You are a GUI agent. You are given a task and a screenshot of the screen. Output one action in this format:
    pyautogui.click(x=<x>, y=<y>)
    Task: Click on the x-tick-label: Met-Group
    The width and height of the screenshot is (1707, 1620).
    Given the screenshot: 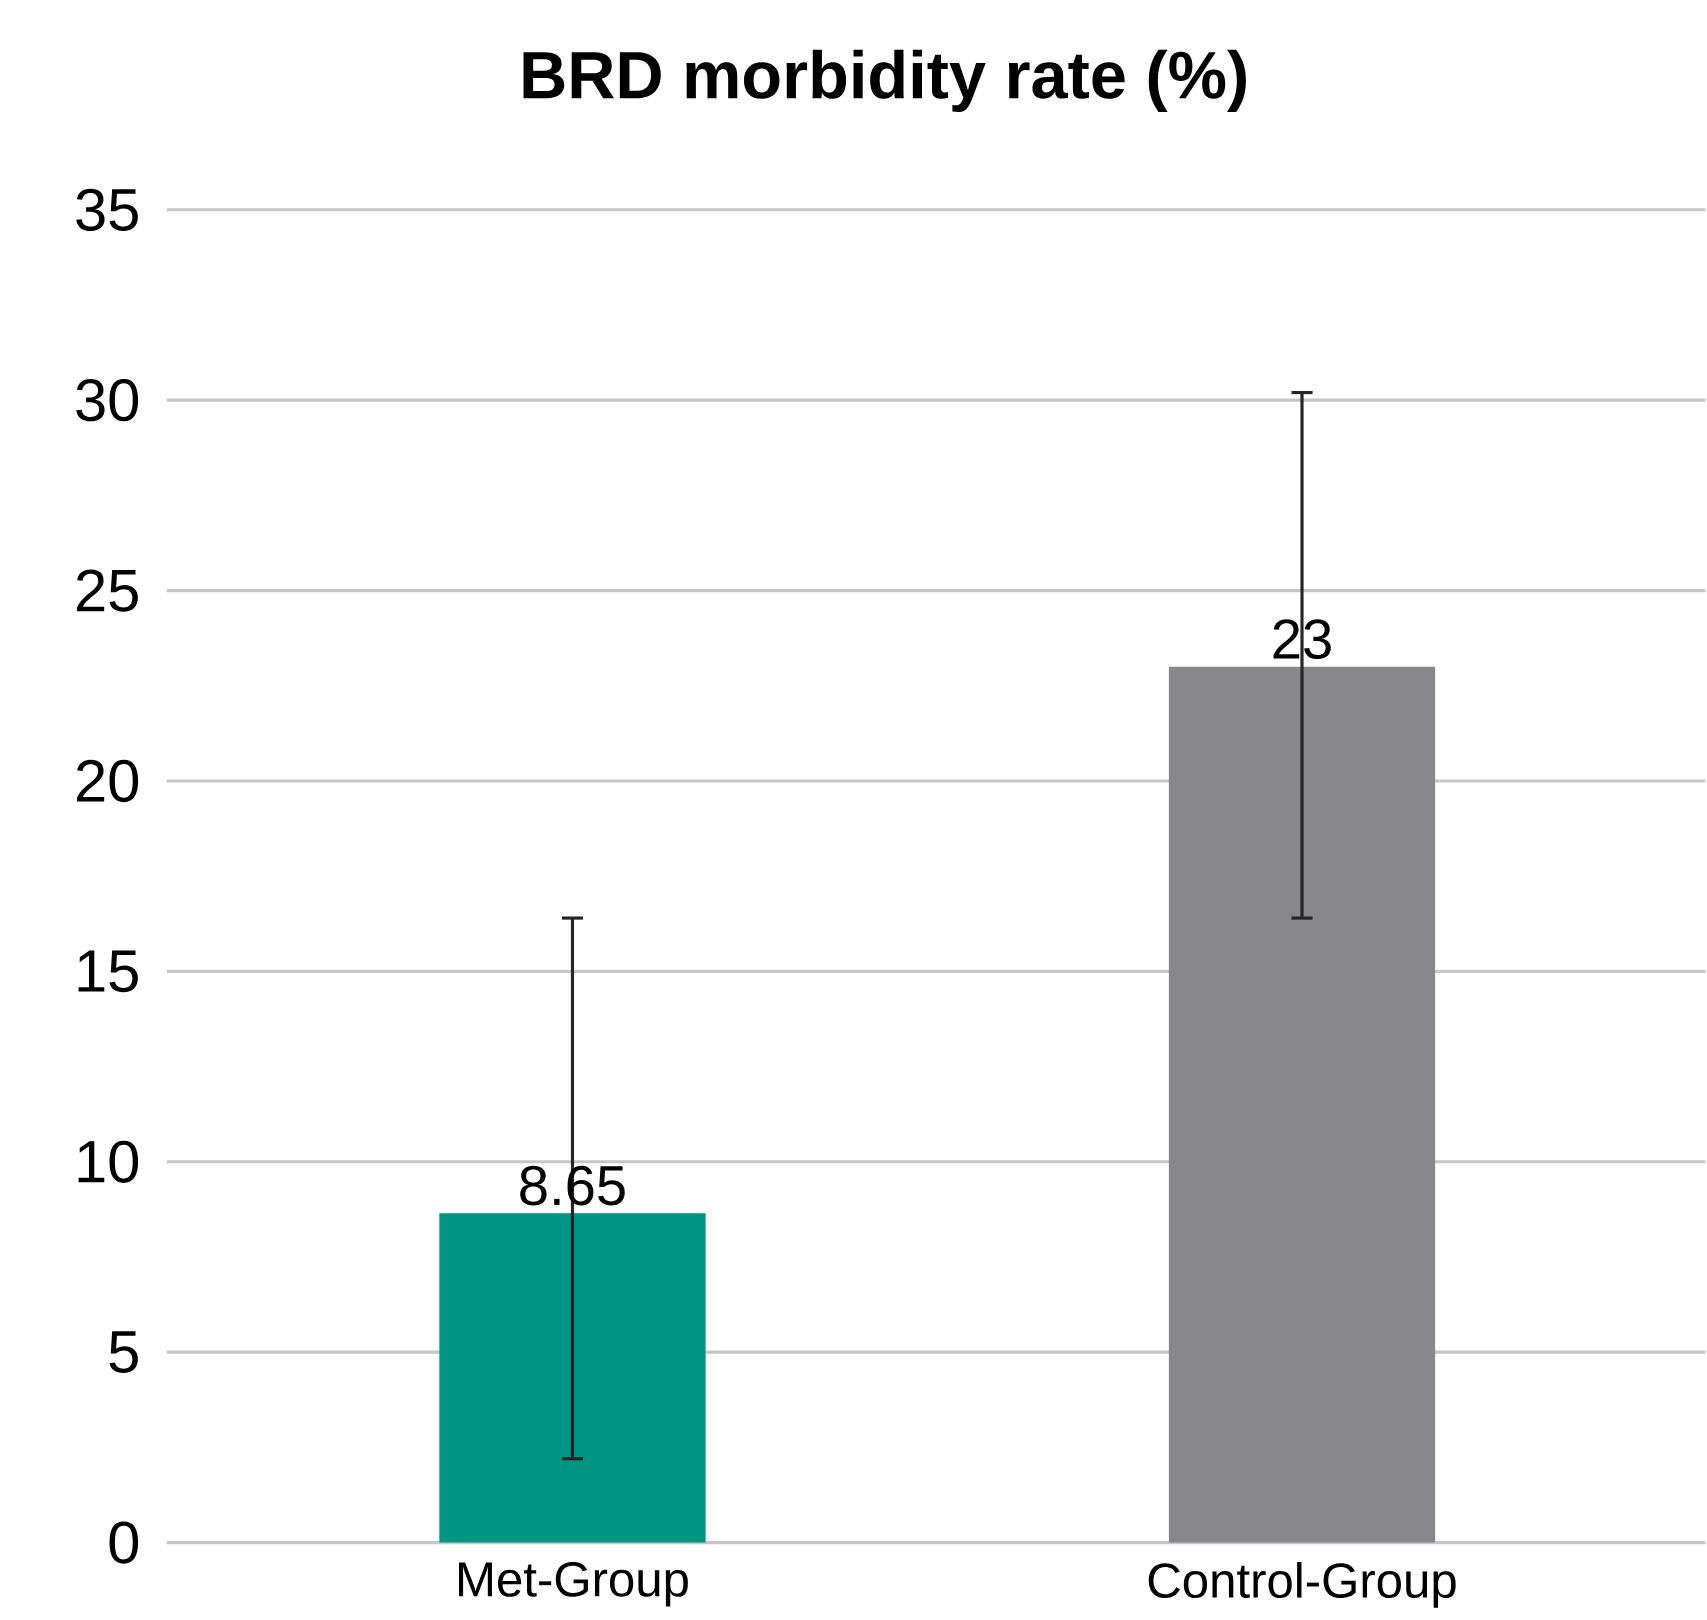 What is the action you would take?
    pyautogui.click(x=573, y=1584)
    